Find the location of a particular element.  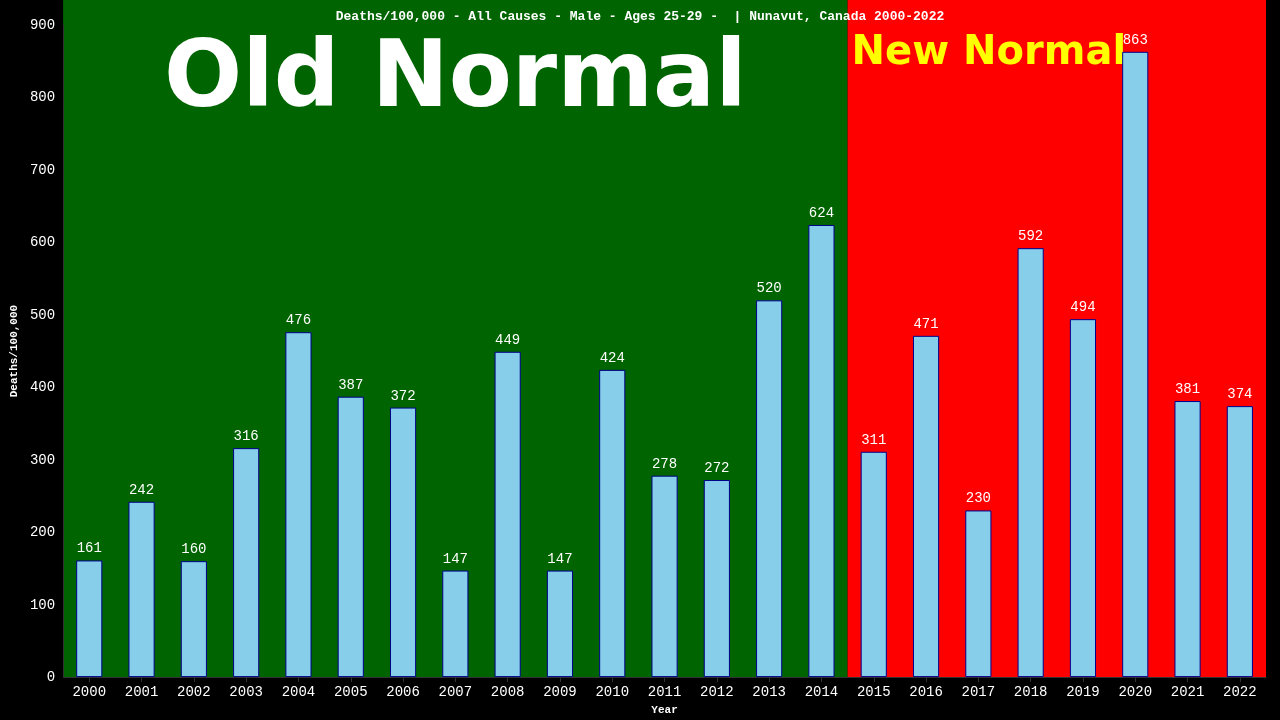

y-tick-label: 900 is located at coordinates (42, 25).